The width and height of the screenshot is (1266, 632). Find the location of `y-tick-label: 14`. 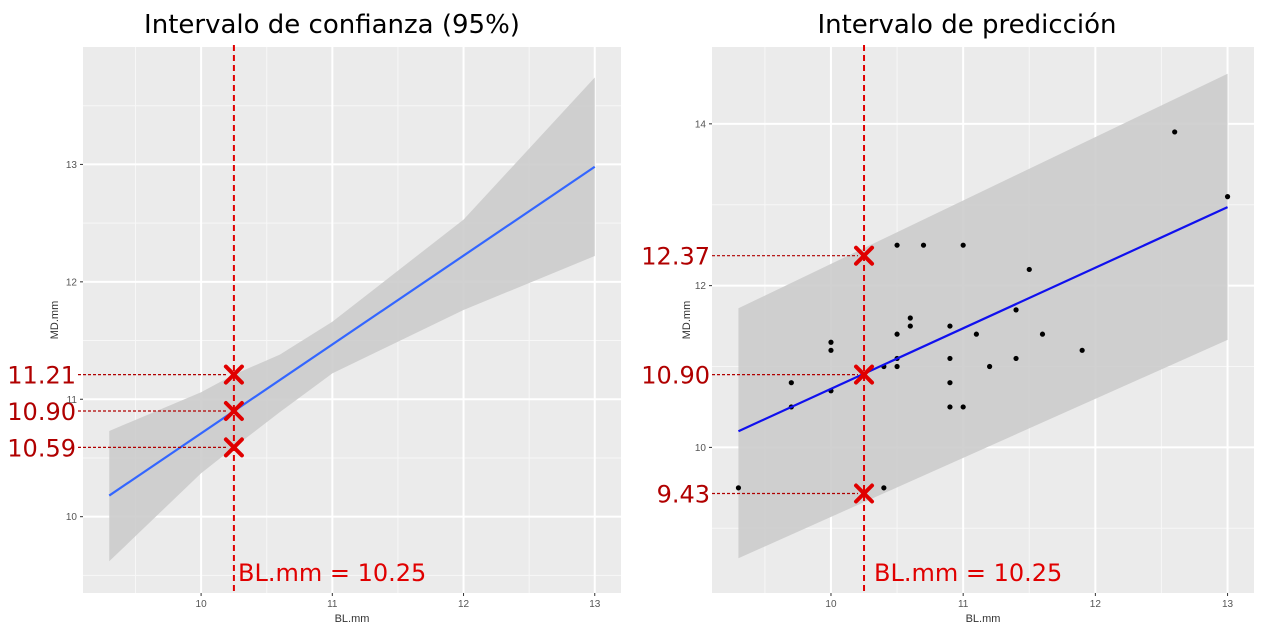

y-tick-label: 14 is located at coordinates (701, 124).